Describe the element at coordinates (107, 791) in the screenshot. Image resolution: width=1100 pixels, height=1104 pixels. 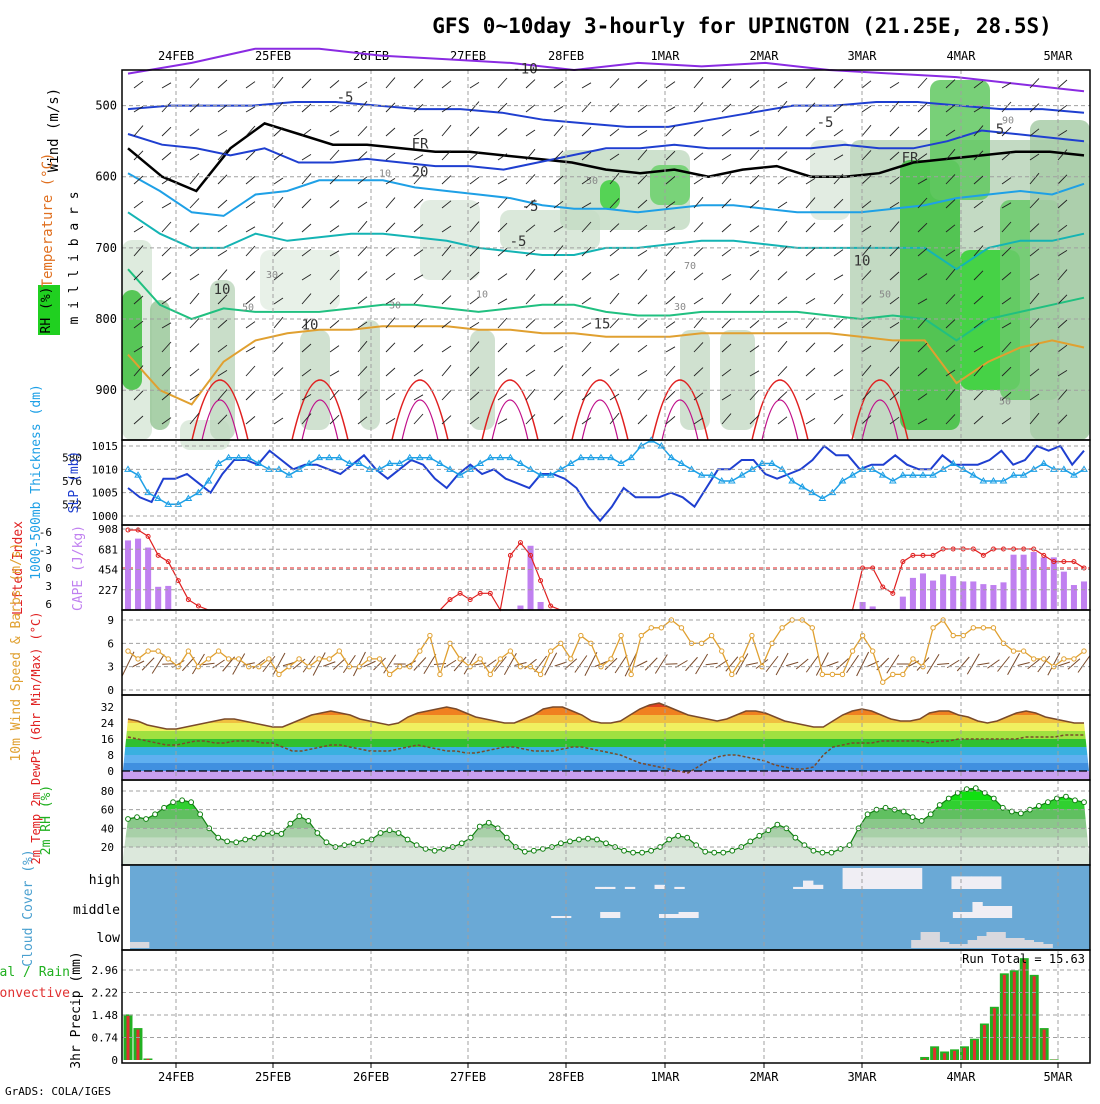
I see `rh2m-tick-80: 80` at that location.